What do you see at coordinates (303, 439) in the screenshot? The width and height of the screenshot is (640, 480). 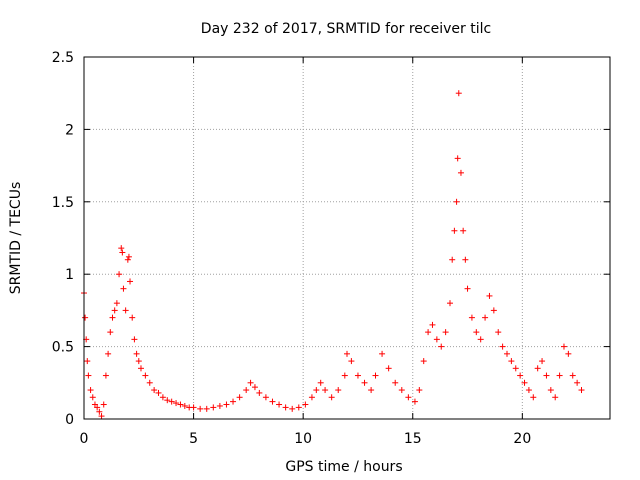 I see `x-tick-label: 10` at bounding box center [303, 439].